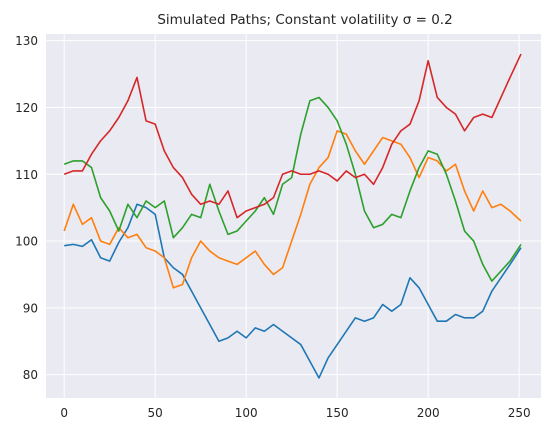 The image size is (552, 439). Describe the element at coordinates (64, 413) in the screenshot. I see `x-tick-label: 0` at that location.